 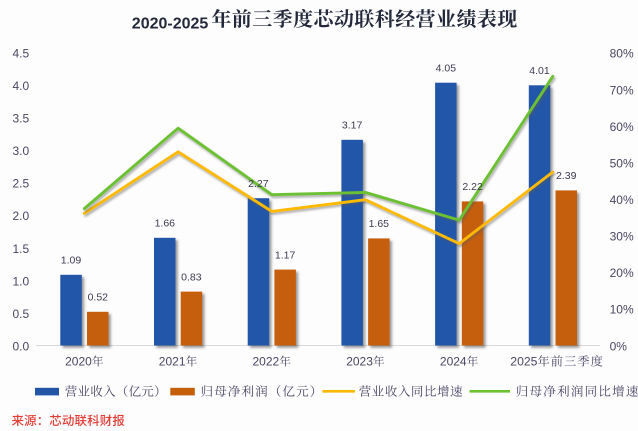 What do you see at coordinates (21, 184) in the screenshot?
I see `svg-text: 2.5` at bounding box center [21, 184].